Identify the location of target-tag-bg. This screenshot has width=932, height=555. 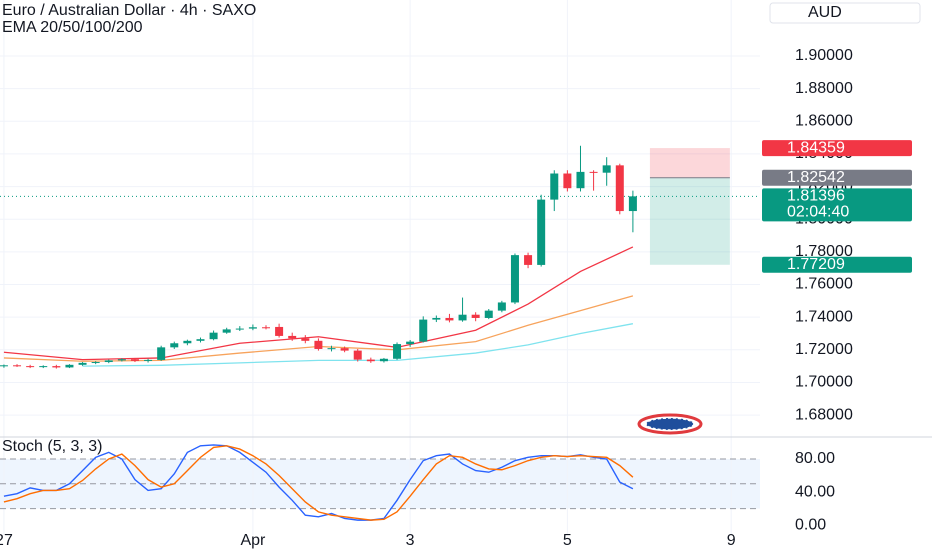
(837, 264).